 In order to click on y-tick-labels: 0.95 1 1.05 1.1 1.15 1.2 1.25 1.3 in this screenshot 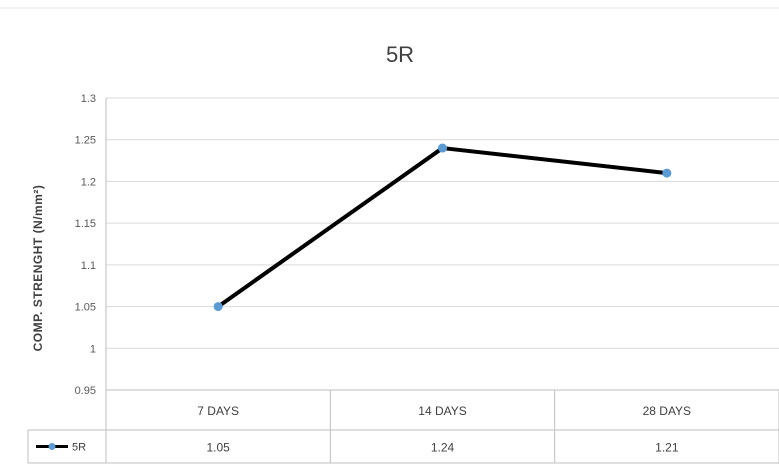, I will do `click(85, 245)`.